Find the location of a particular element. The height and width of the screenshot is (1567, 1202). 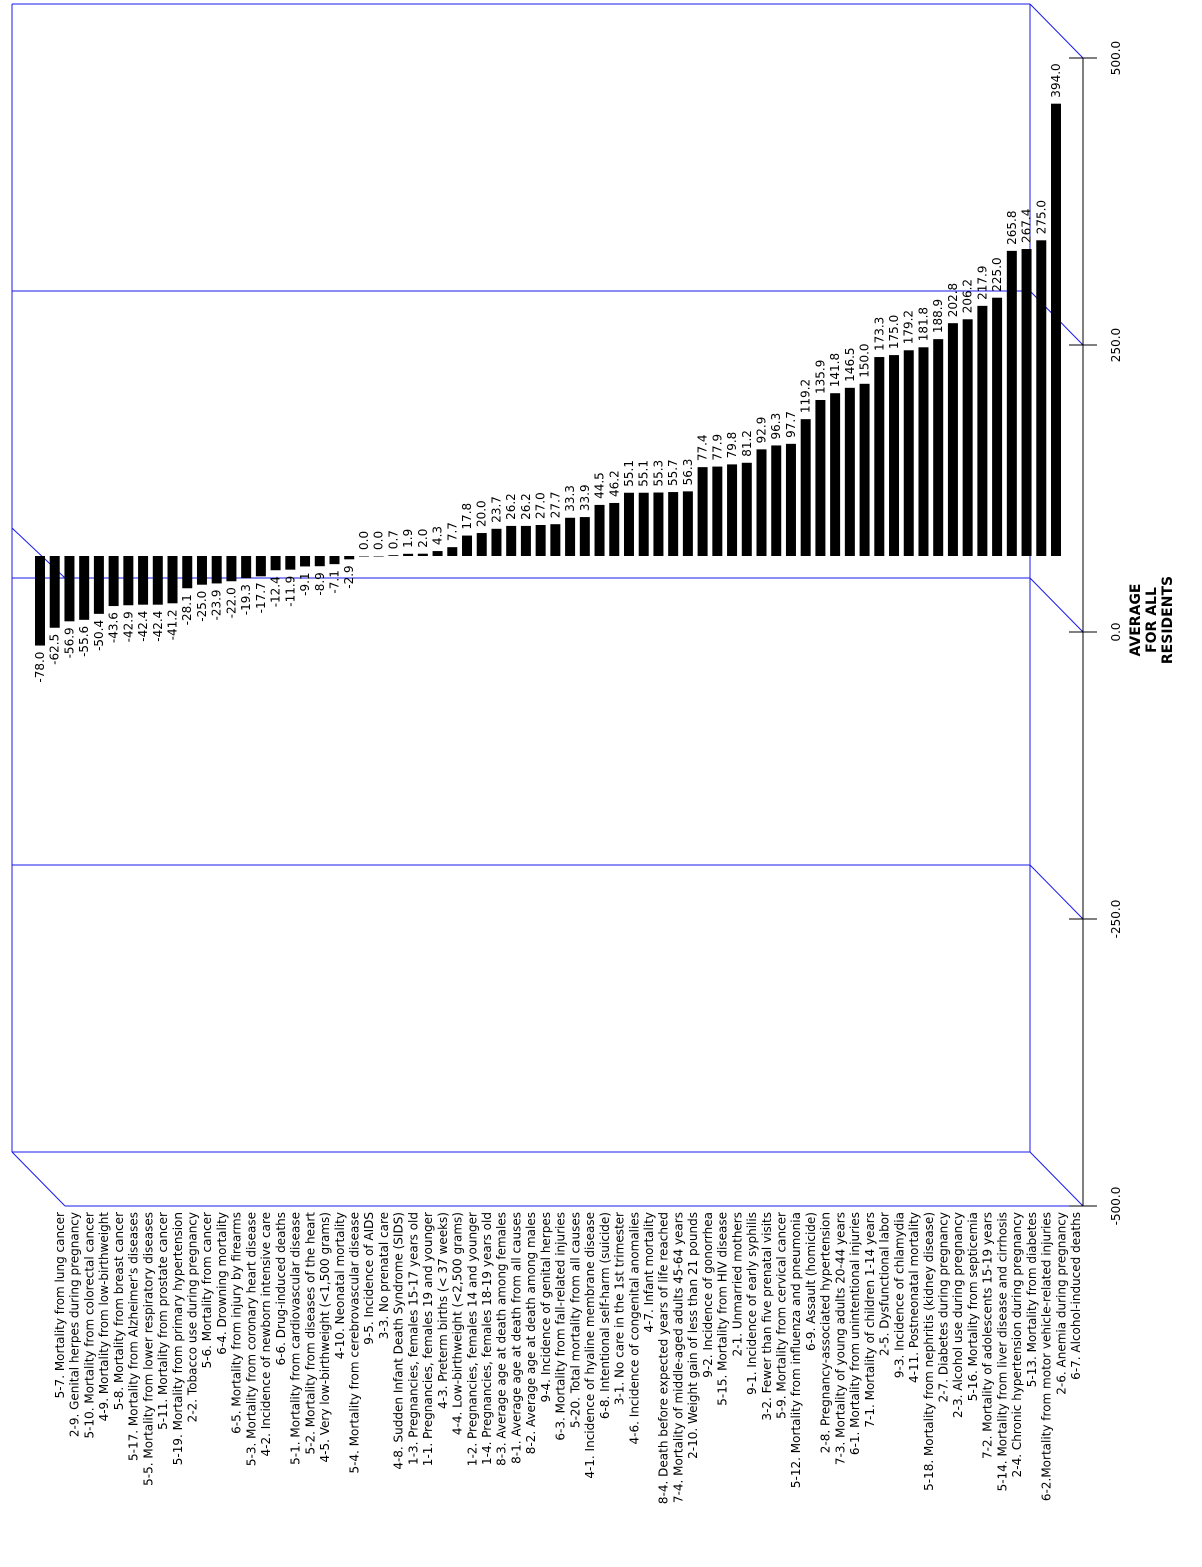

value-tick-label: 0.0 is located at coordinates (1116, 631).